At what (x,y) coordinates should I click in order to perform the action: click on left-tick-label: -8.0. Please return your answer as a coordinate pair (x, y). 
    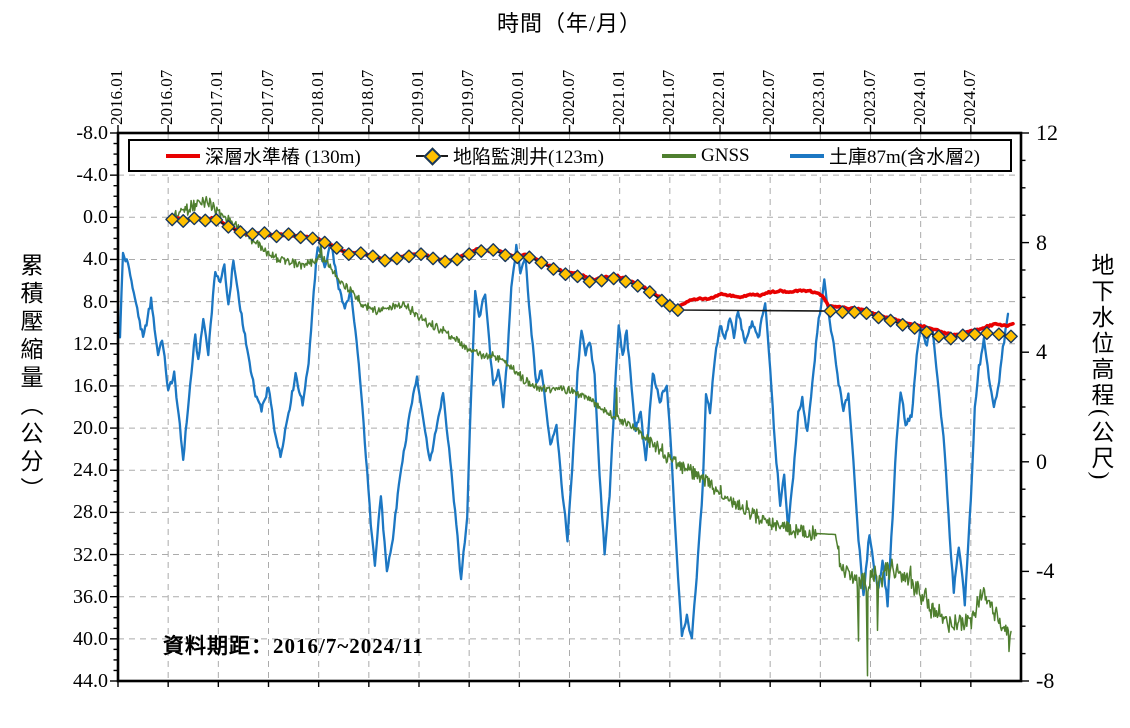
    Looking at the image, I should click on (92, 133).